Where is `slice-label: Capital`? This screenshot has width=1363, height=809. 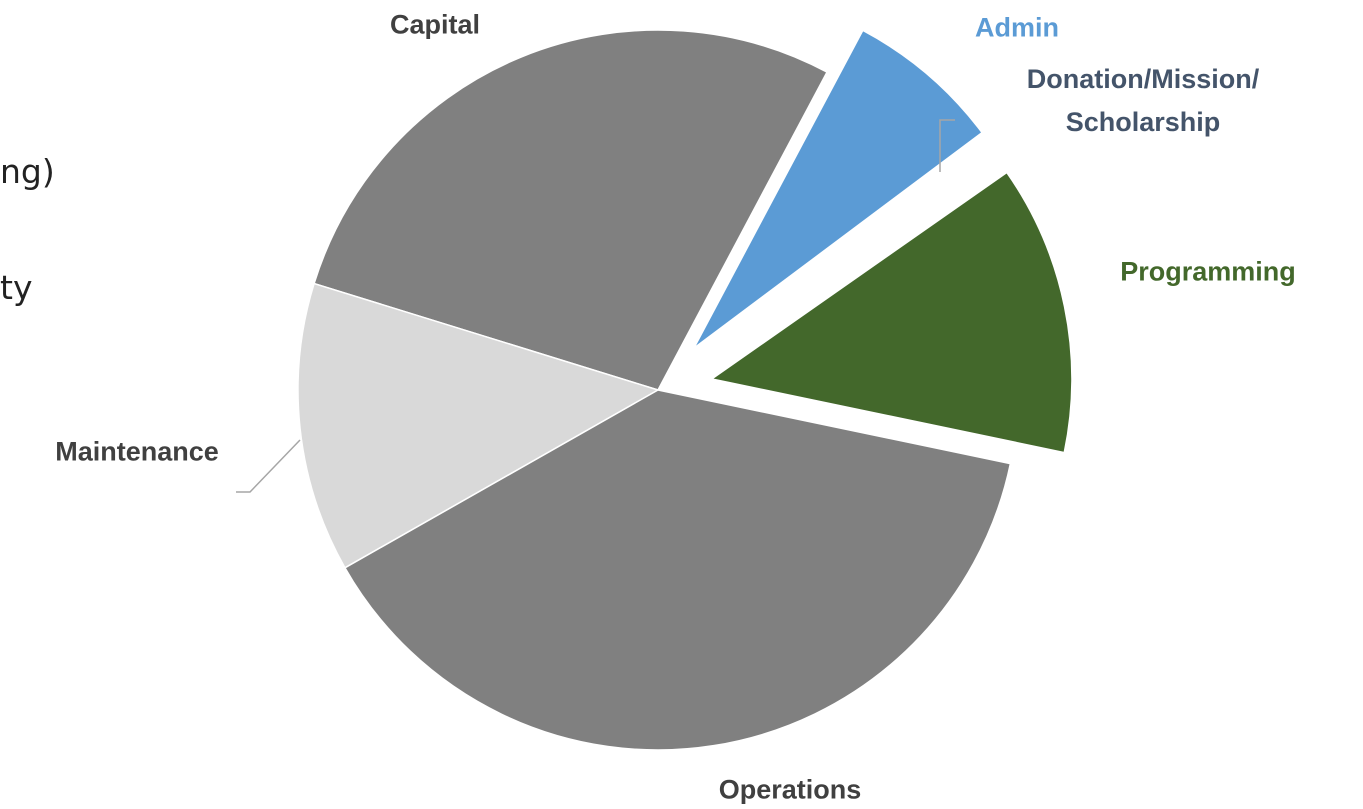 slice-label: Capital is located at coordinates (435, 24).